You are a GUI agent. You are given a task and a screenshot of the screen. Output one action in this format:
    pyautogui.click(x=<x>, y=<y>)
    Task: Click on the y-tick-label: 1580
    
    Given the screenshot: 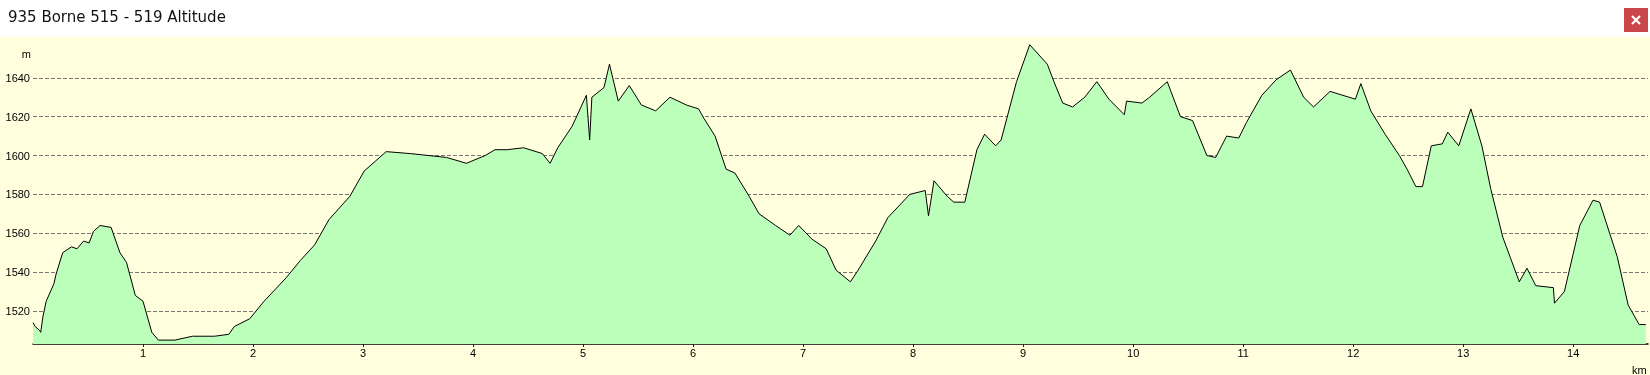 What is the action you would take?
    pyautogui.click(x=17, y=194)
    